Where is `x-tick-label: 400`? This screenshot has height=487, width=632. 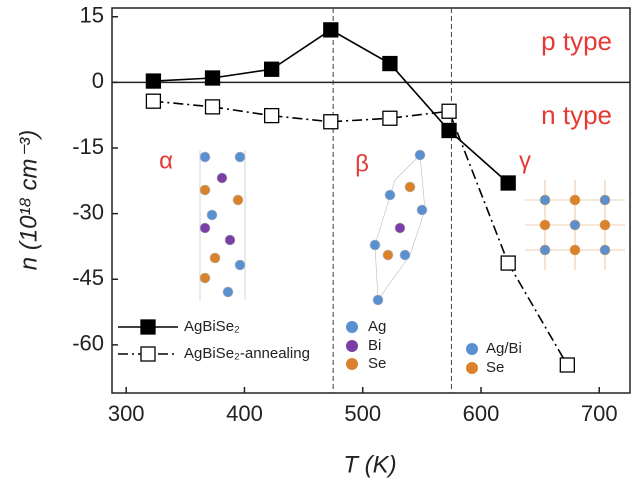 x-tick-label: 400 is located at coordinates (244, 413).